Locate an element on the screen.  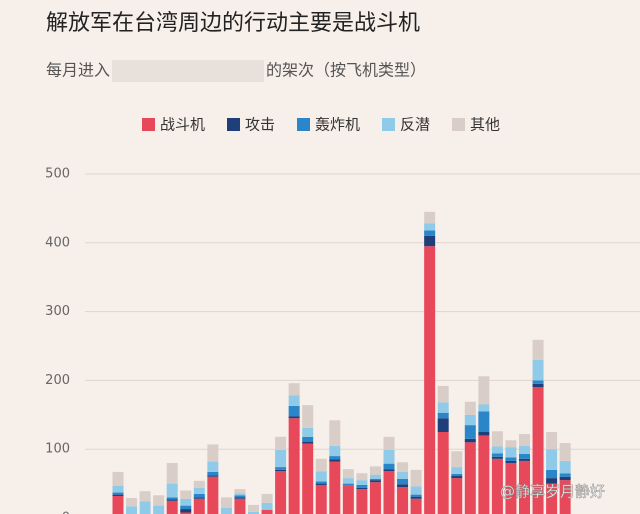
legend-label: 攻击 is located at coordinates (260, 125).